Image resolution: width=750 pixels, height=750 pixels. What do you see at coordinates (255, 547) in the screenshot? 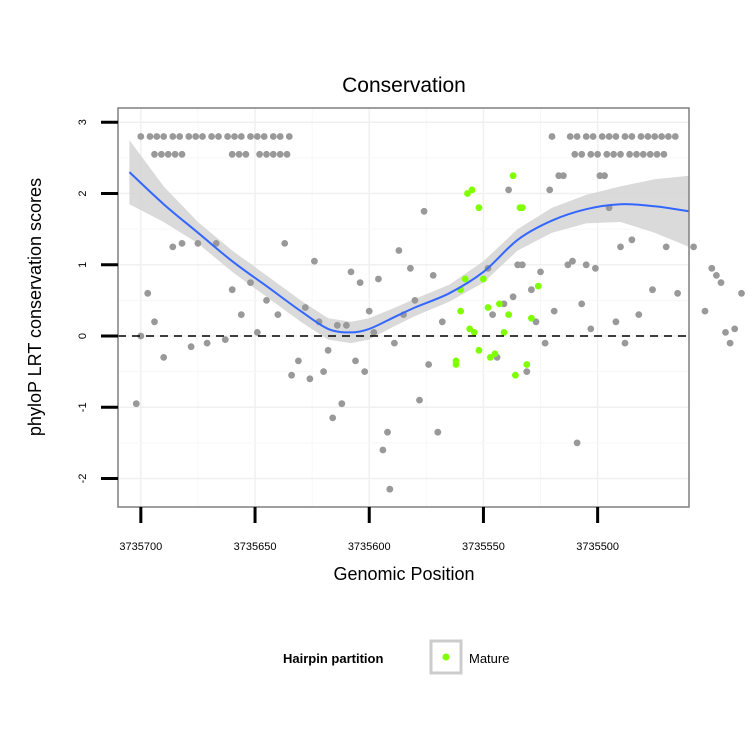
I see `x-tick-label: 3735650` at bounding box center [255, 547].